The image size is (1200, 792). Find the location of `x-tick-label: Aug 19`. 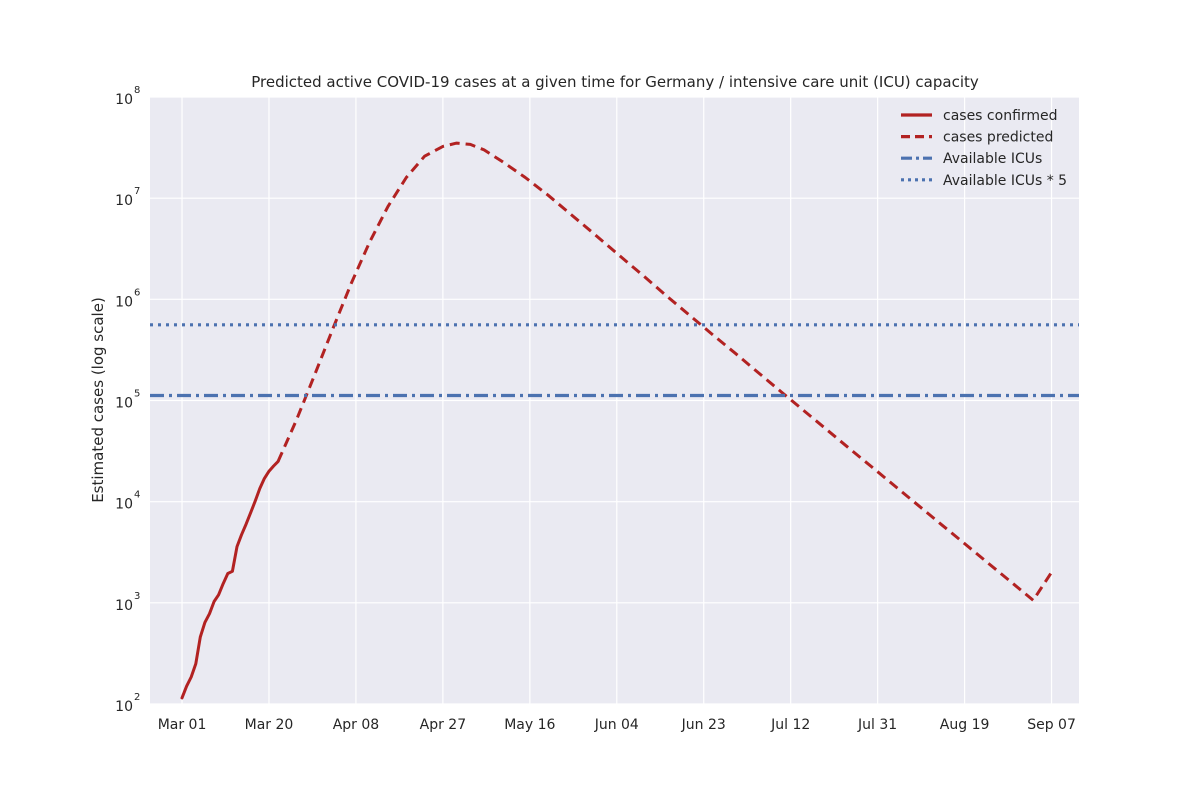

x-tick-label: Aug 19 is located at coordinates (965, 725).